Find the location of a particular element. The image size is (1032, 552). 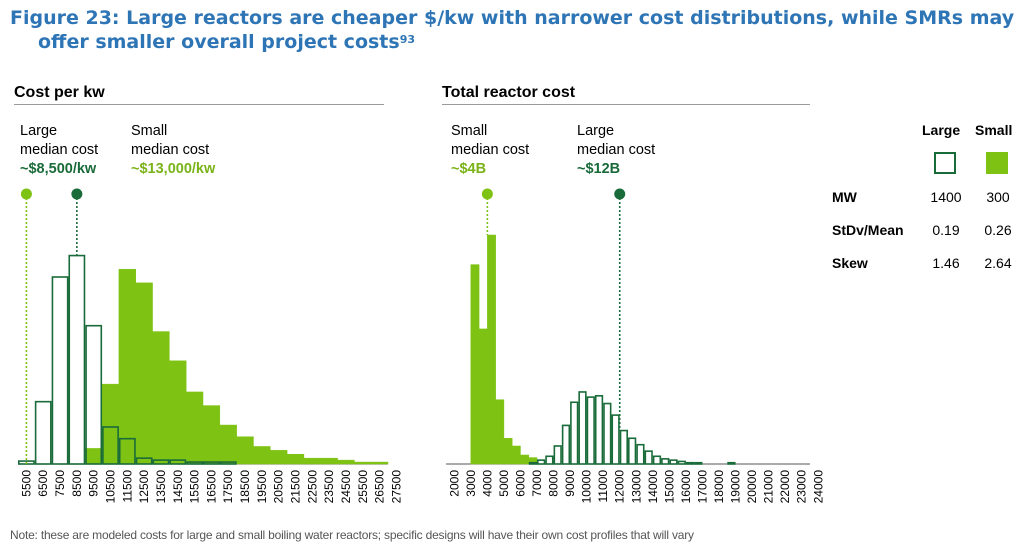

x-tick-label: 2000 is located at coordinates (454, 483).